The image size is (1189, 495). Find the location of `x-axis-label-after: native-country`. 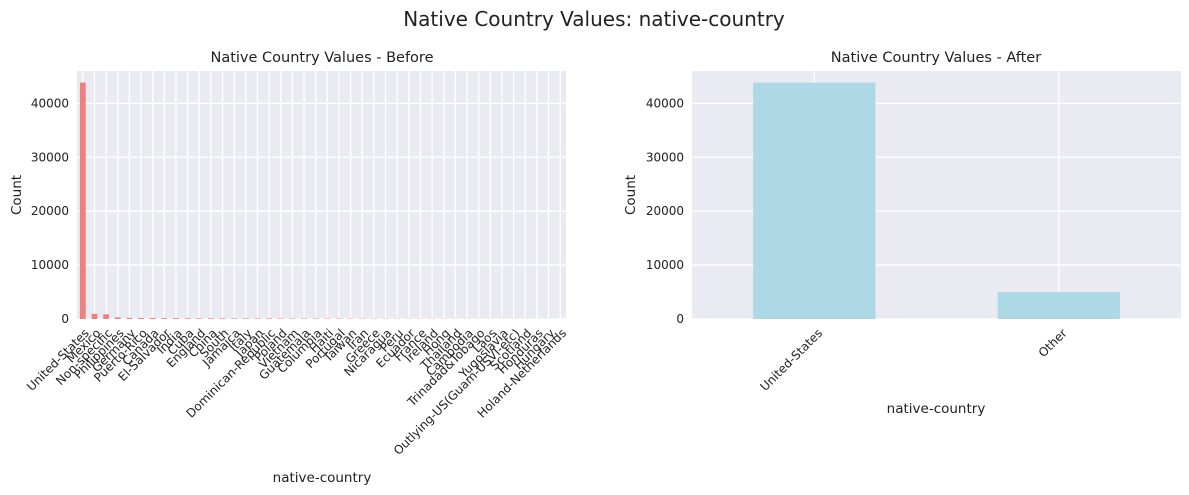

x-axis-label-after: native-country is located at coordinates (936, 409).